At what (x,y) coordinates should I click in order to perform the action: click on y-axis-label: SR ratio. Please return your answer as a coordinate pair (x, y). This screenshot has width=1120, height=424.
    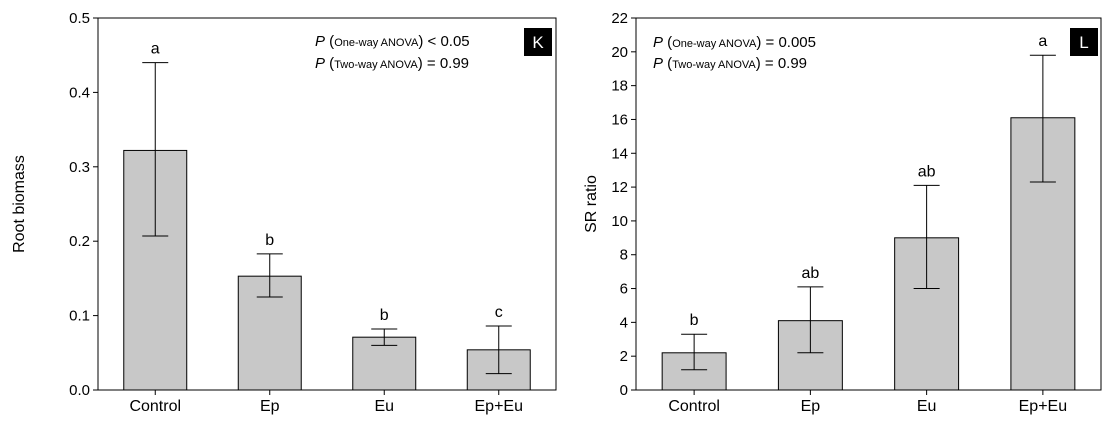
    Looking at the image, I should click on (591, 204).